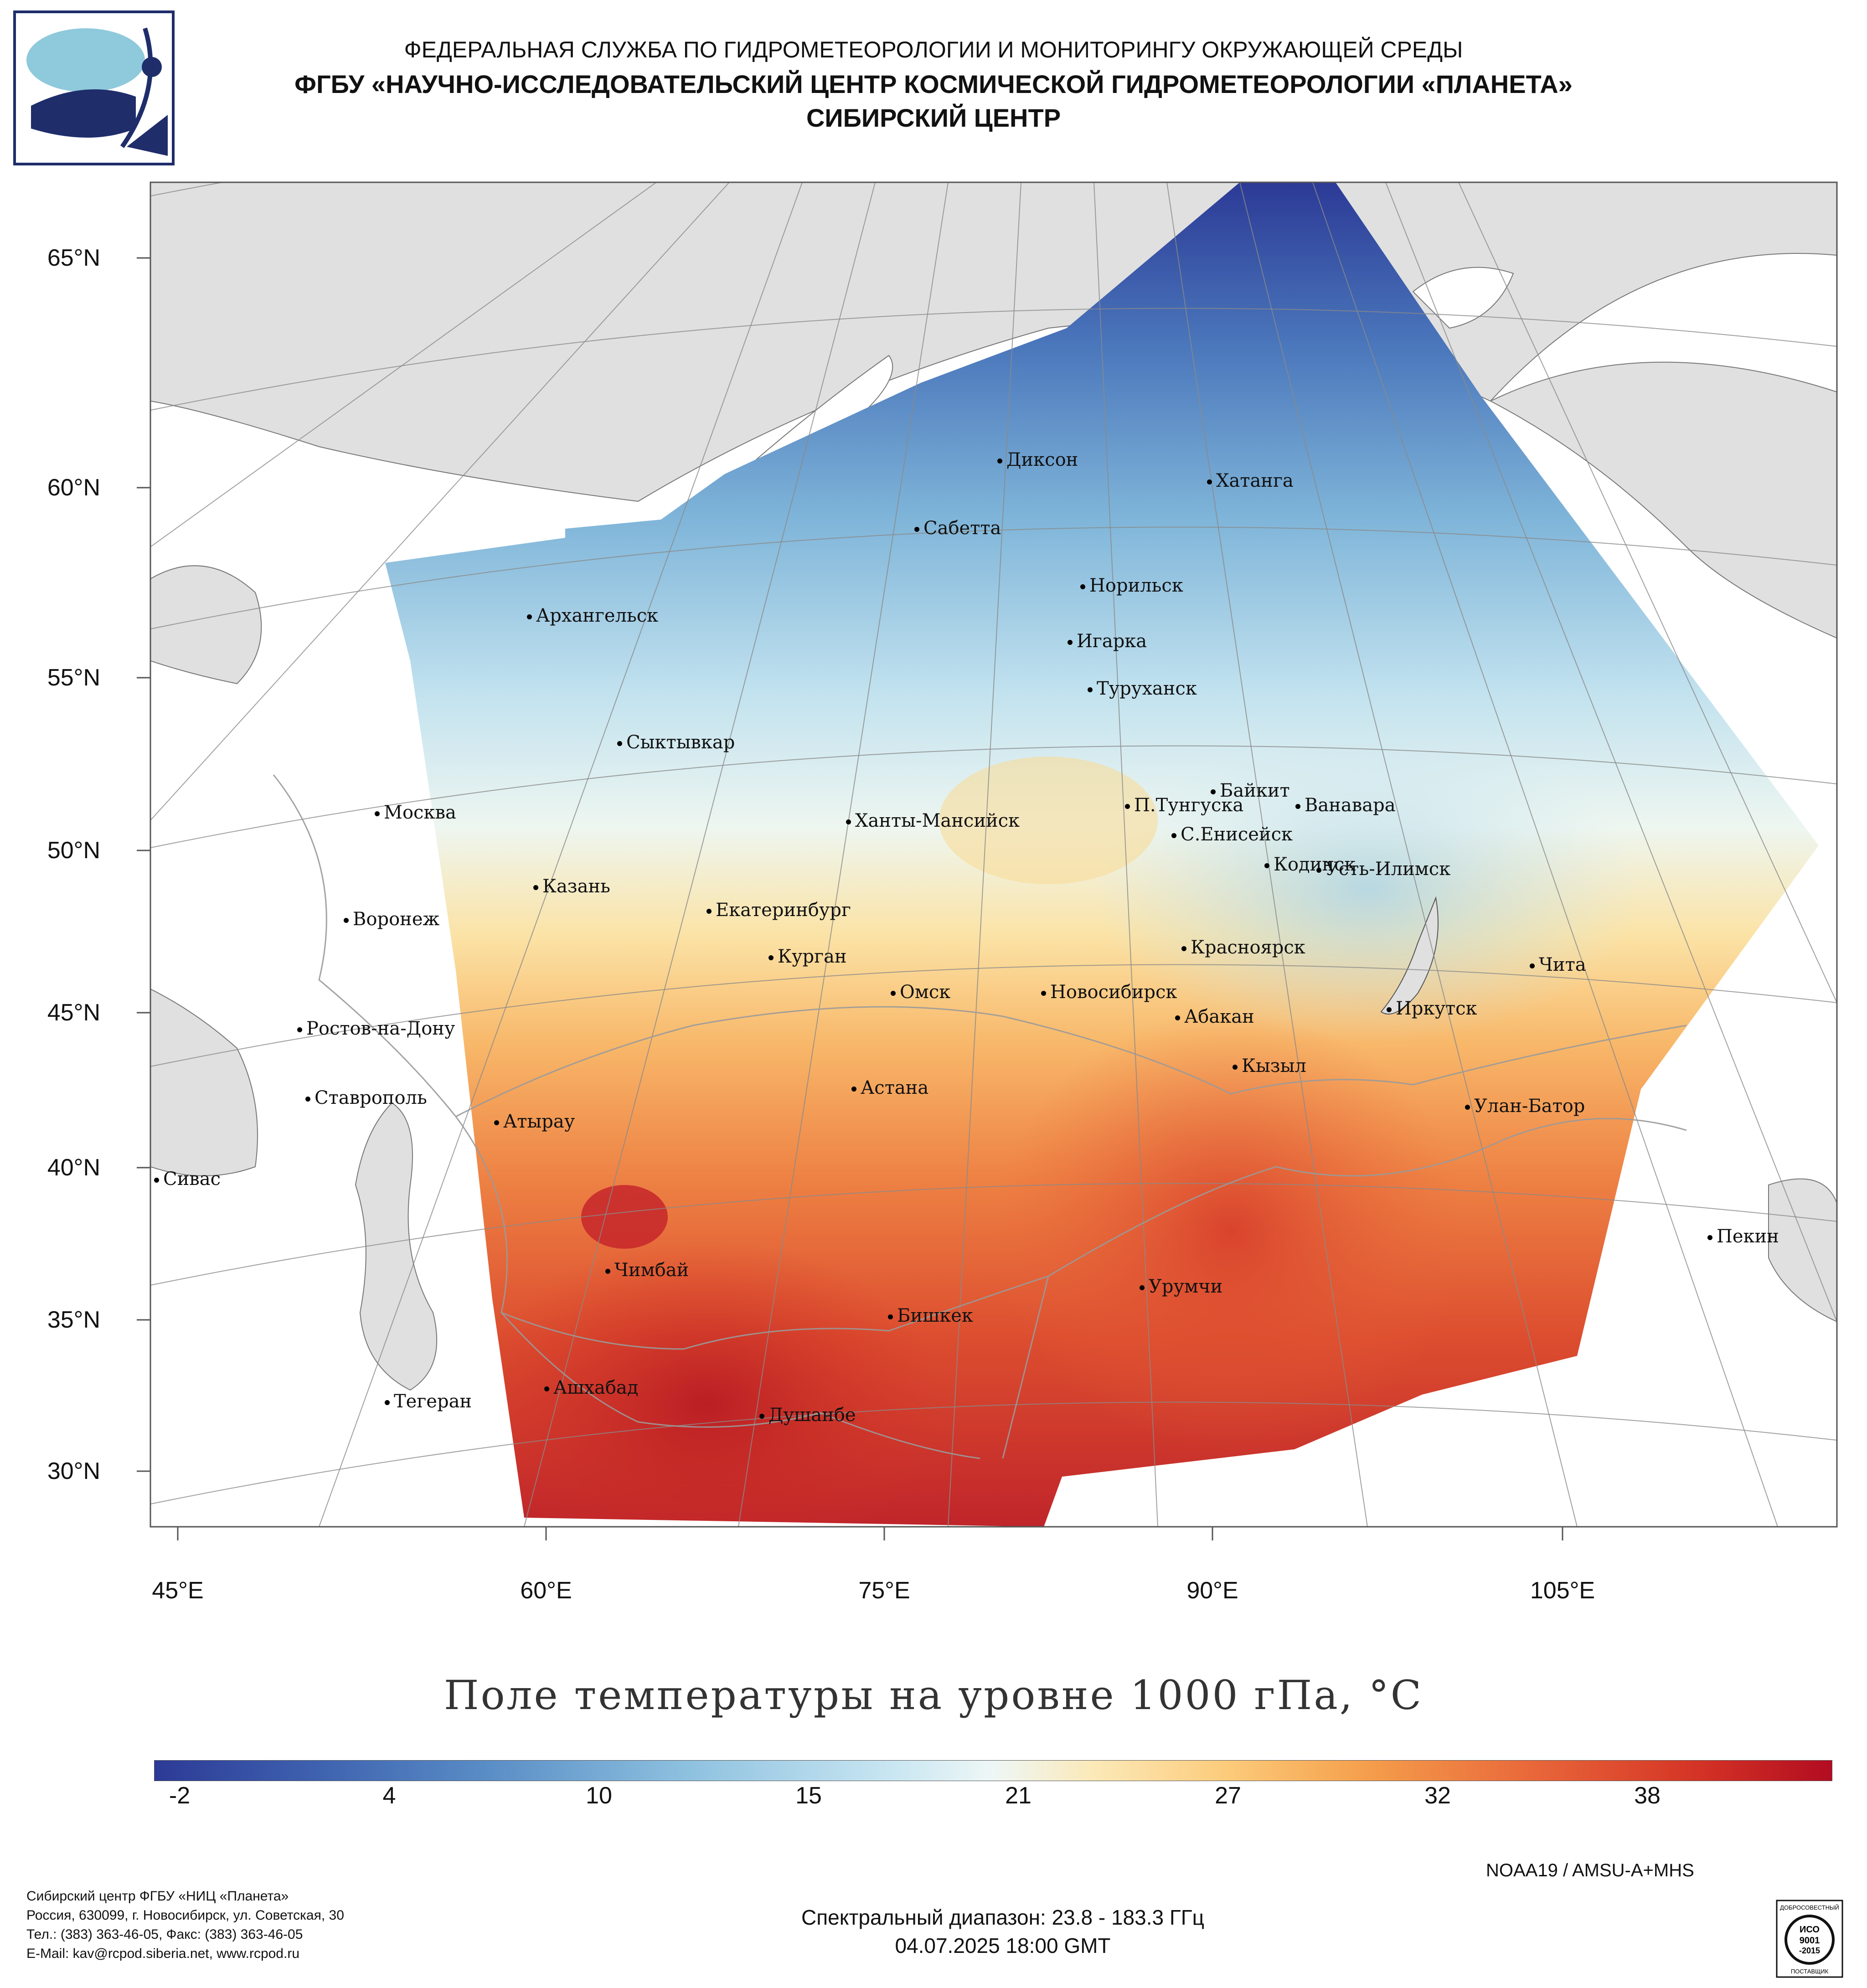 This screenshot has width=1867, height=1988. What do you see at coordinates (1647, 1796) in the screenshot?
I see `colorbar-tick: 38` at bounding box center [1647, 1796].